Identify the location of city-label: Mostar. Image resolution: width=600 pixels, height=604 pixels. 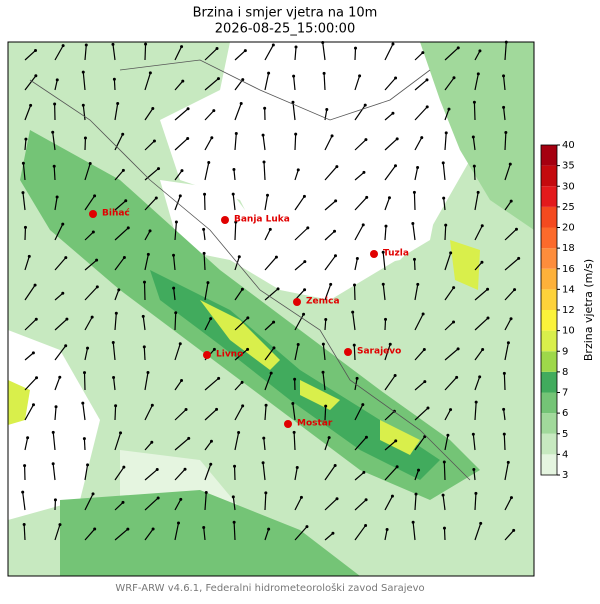
(315, 424).